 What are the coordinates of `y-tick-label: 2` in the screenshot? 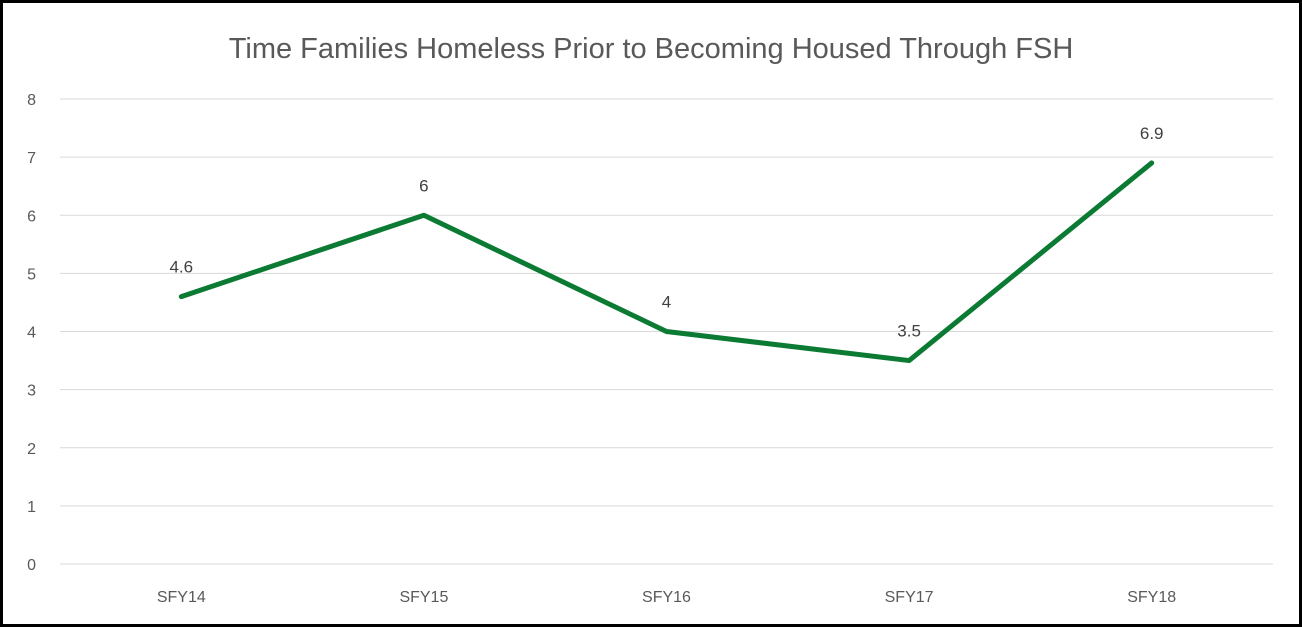 It's located at (31, 449).